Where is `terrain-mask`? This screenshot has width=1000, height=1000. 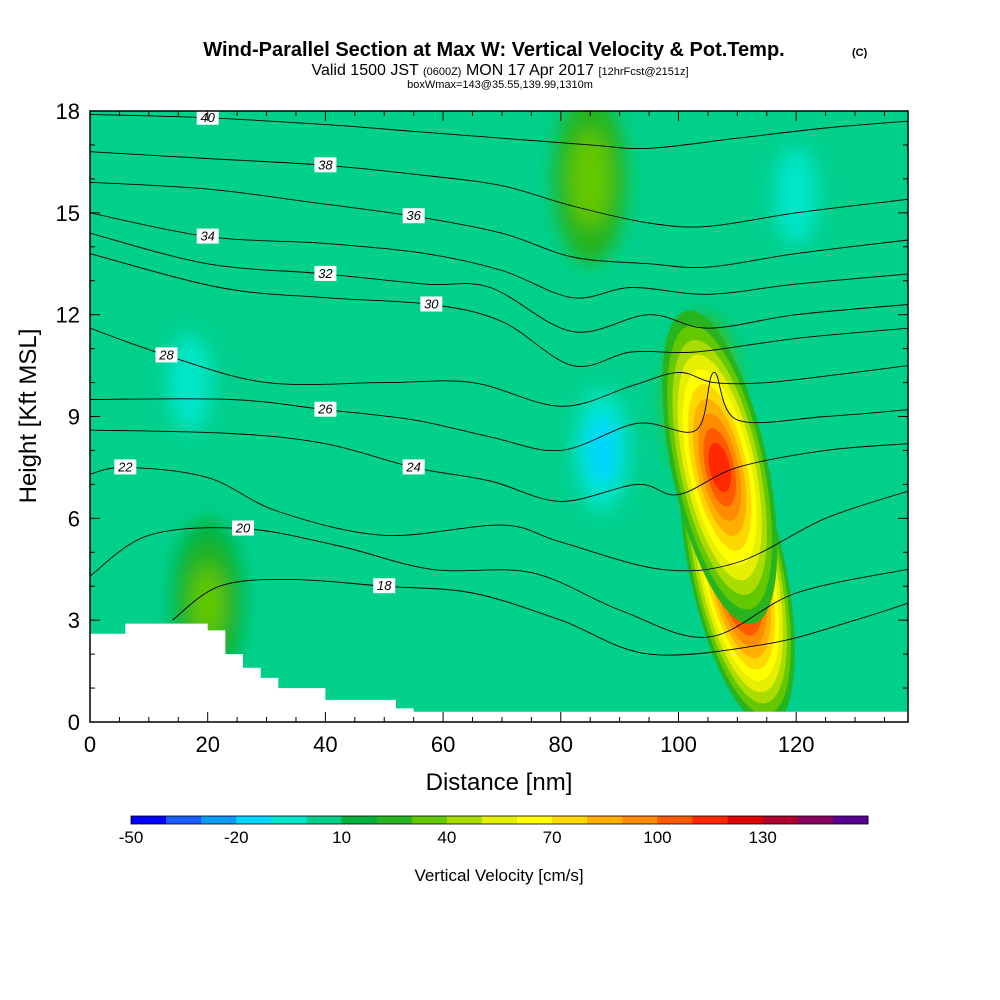
terrain-mask is located at coordinates (499, 672).